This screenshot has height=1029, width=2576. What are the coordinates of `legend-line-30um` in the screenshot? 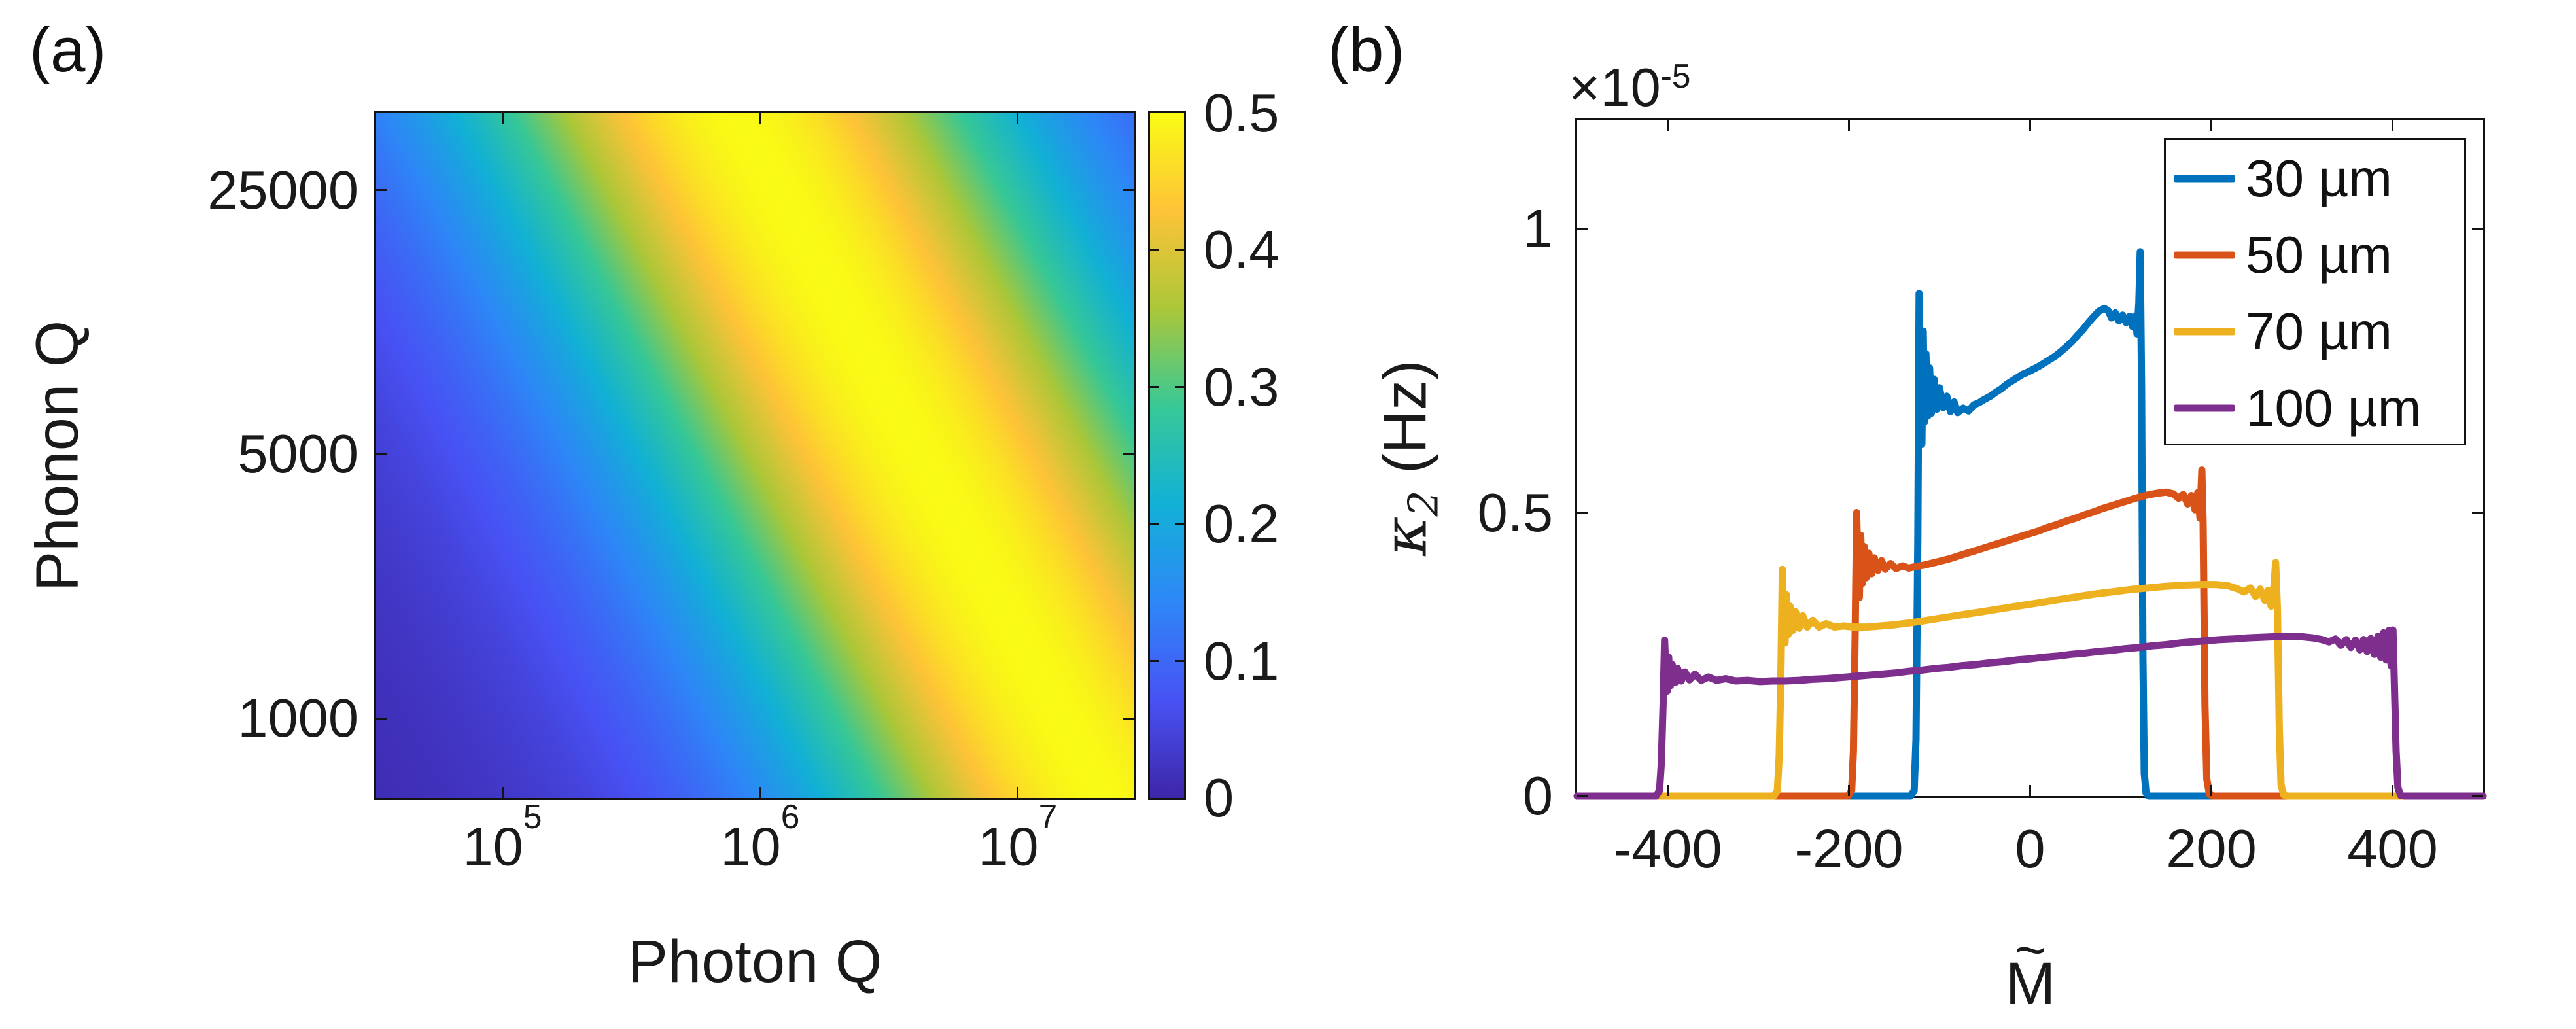 It's located at (2204, 179).